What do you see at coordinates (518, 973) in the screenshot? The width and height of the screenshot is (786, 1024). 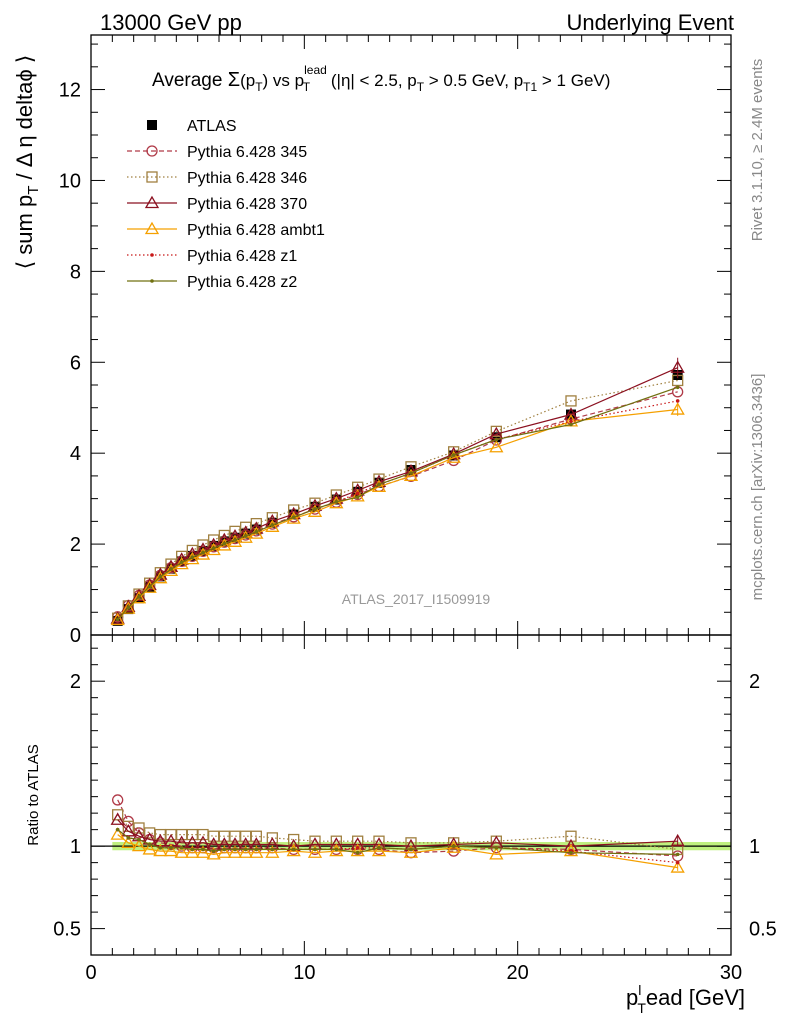 I see `x-tick-label: 20` at bounding box center [518, 973].